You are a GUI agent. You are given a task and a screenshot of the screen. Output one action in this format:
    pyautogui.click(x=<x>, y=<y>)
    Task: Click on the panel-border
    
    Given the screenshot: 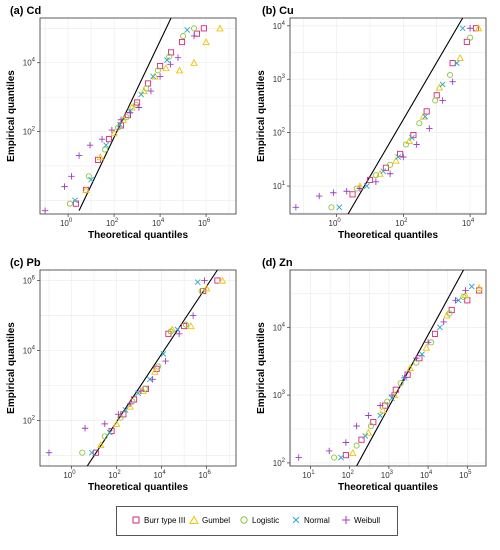 What is the action you would take?
    pyautogui.click(x=388, y=116)
    